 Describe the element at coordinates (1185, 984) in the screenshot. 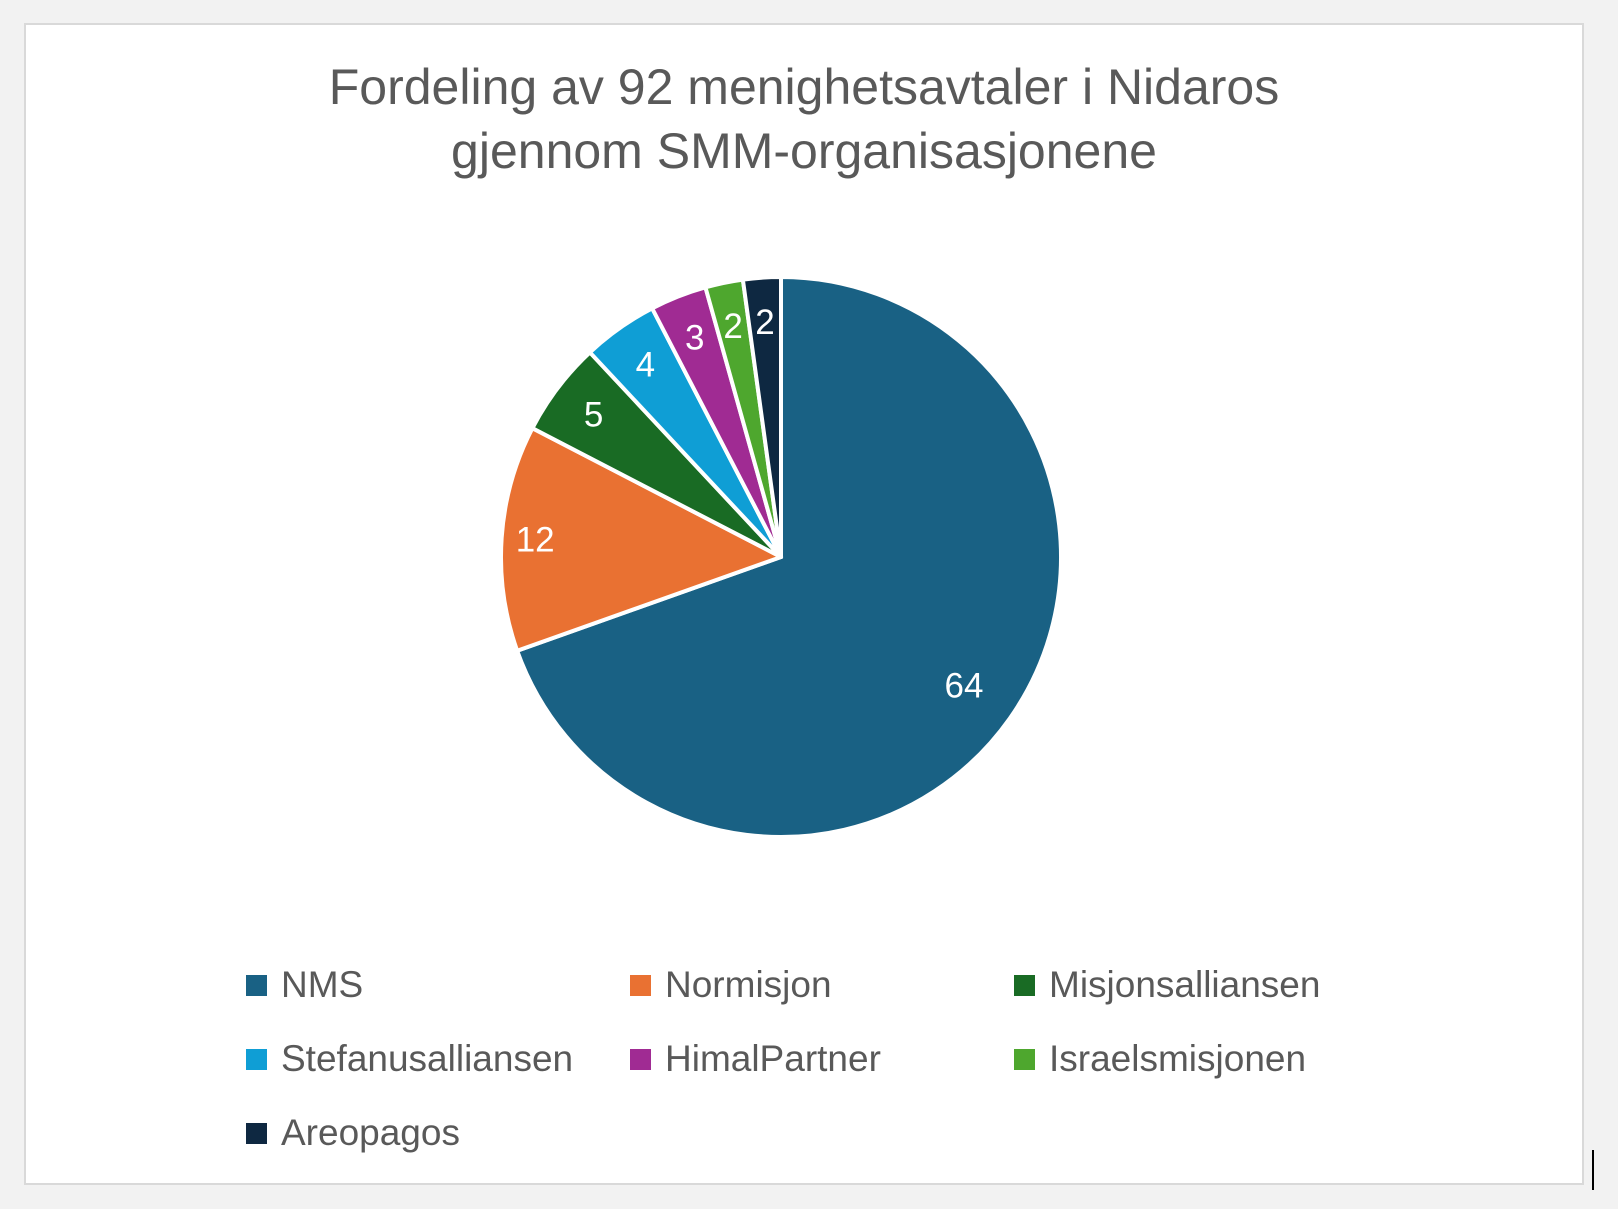

I see `legend-label: Misjonsalliansen` at that location.